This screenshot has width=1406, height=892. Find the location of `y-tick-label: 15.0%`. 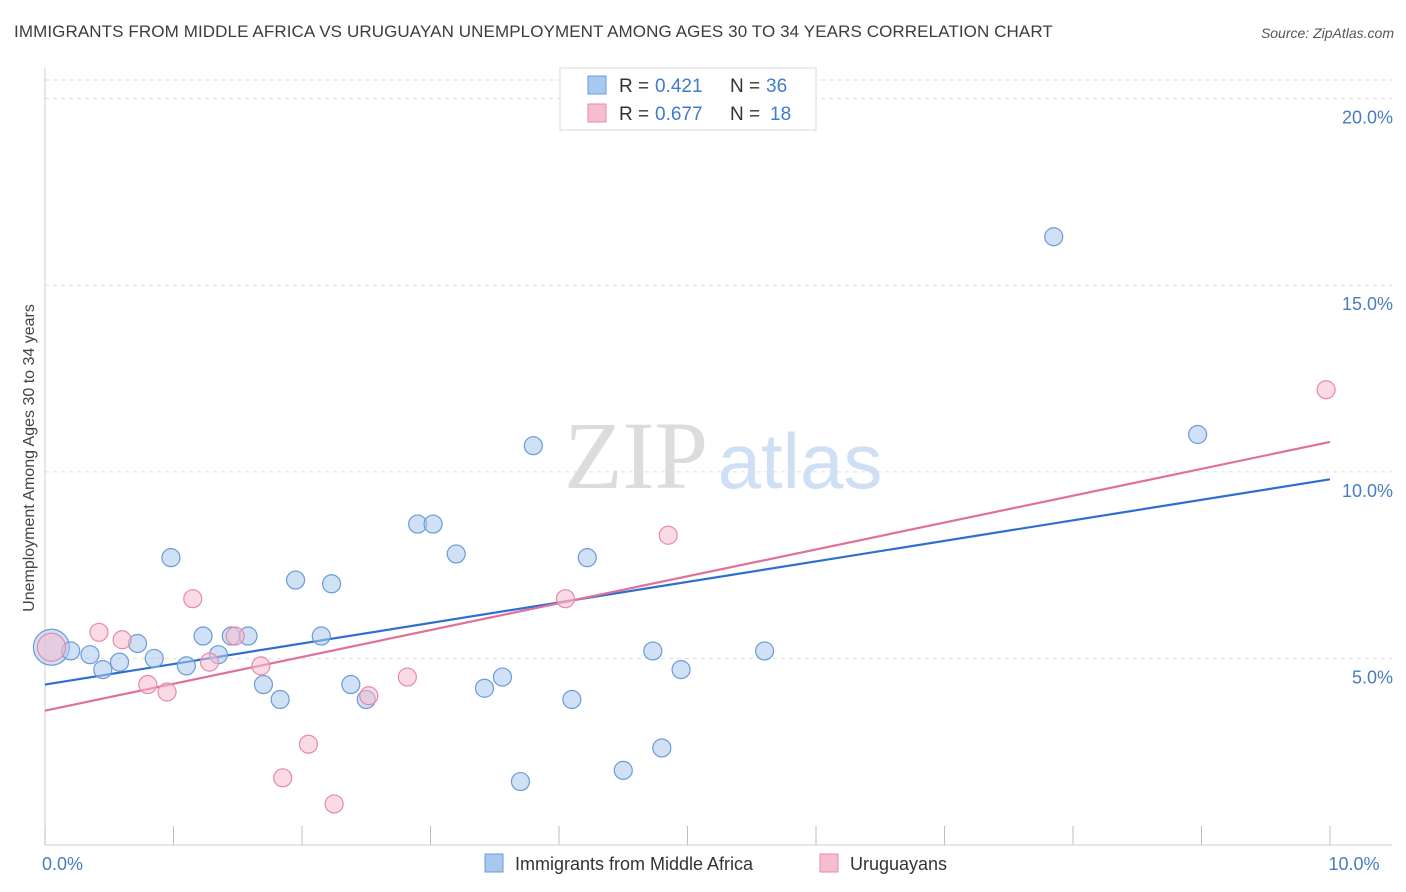

y-tick-label: 15.0% is located at coordinates (1367, 304).